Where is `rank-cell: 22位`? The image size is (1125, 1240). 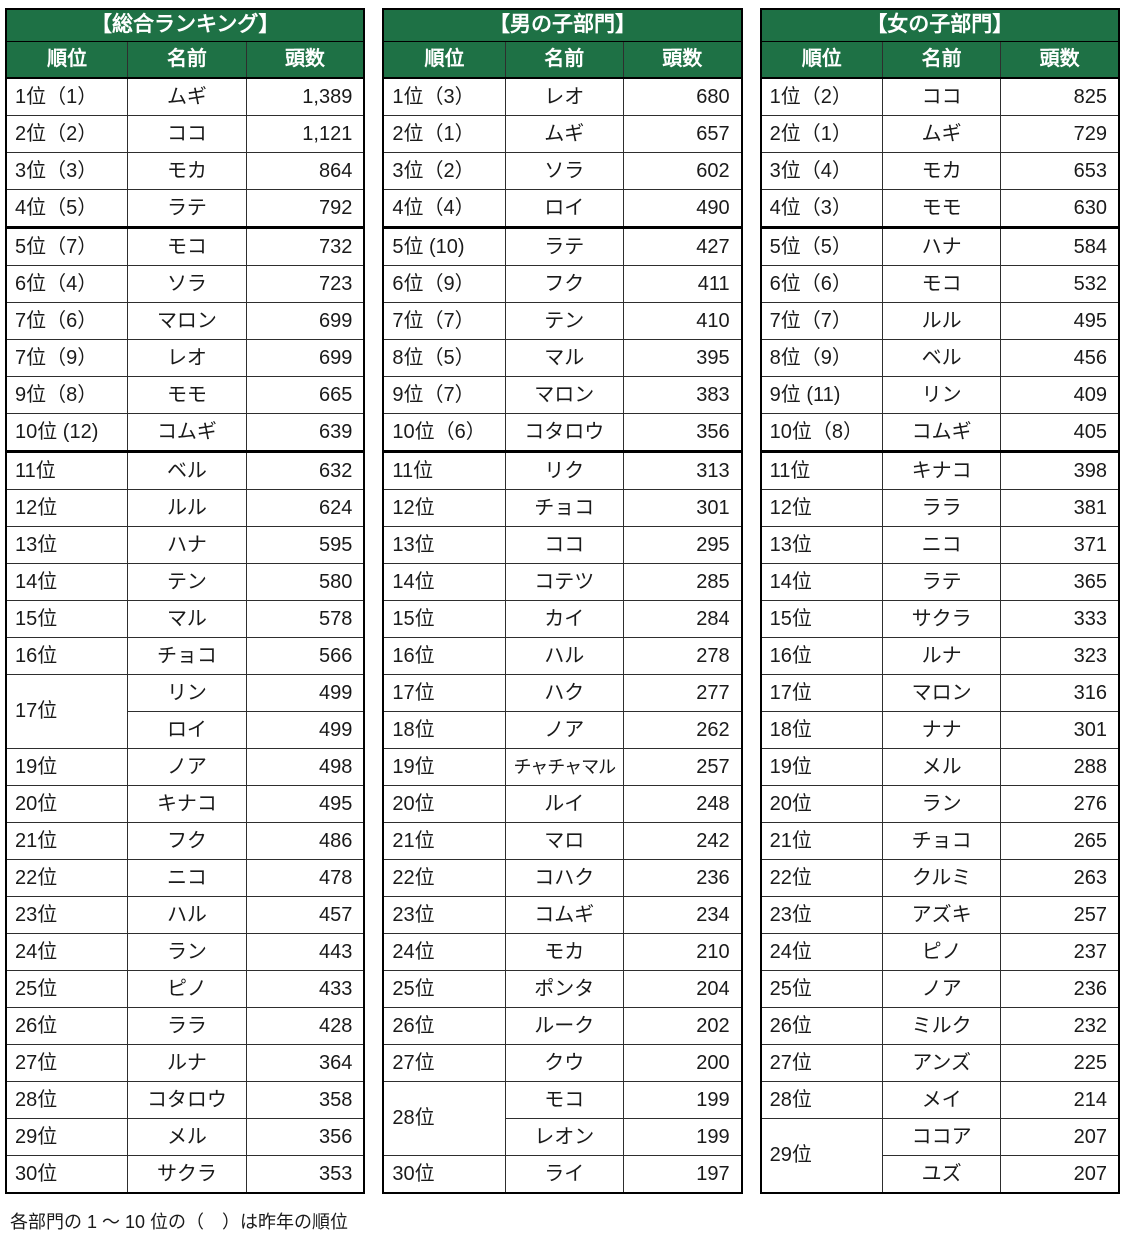
rank-cell: 22位 is located at coordinates (821, 878).